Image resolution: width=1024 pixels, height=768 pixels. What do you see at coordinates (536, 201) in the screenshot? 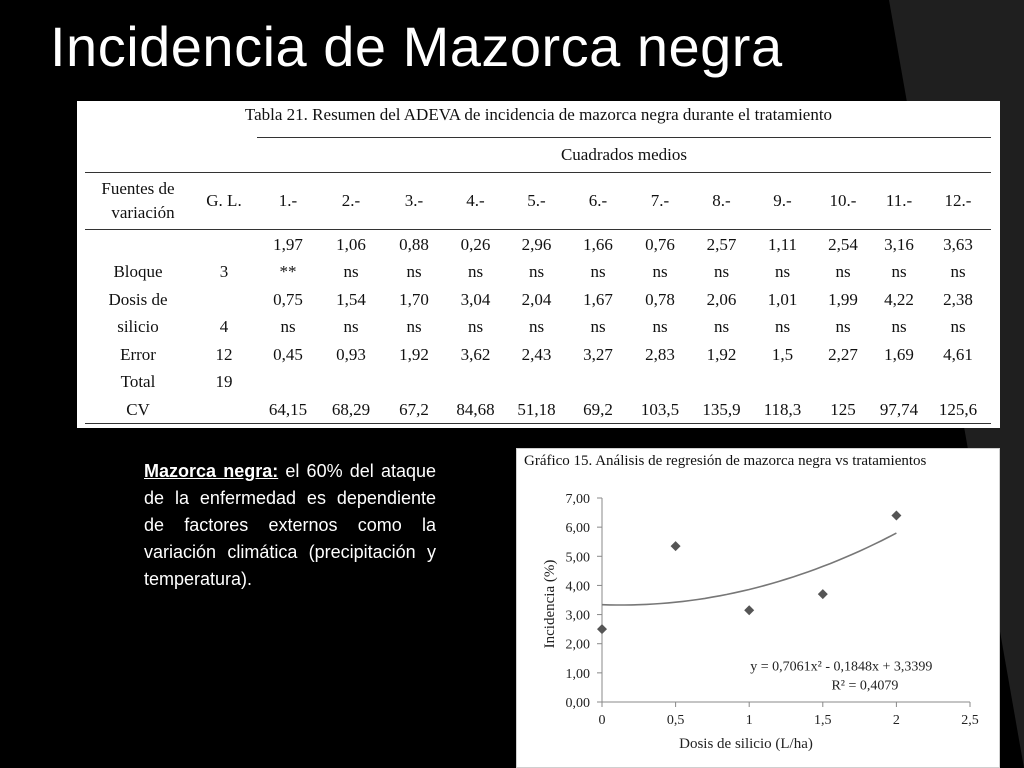
I see `treatment-header: 5.-` at bounding box center [536, 201].